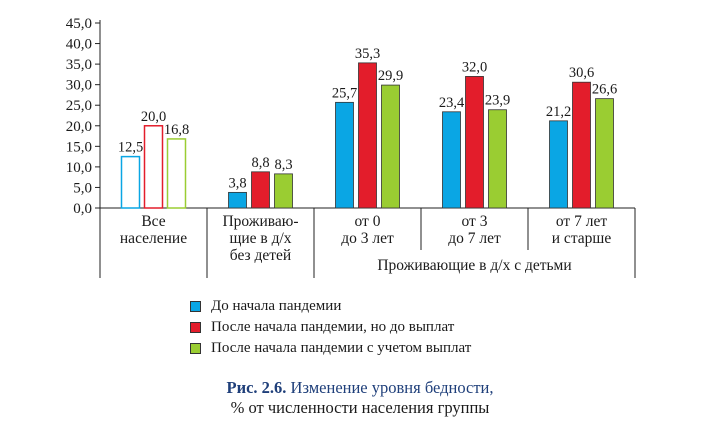 This screenshot has width=720, height=430. Describe the element at coordinates (130, 148) in the screenshot. I see `bar-value-label: 12,5` at that location.